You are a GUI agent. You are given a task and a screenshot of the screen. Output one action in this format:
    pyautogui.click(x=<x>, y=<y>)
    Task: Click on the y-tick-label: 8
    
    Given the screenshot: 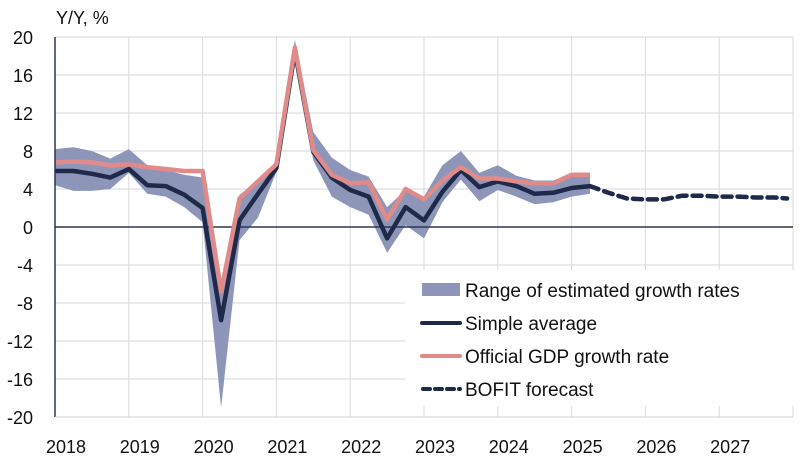 What is the action you would take?
    pyautogui.click(x=28, y=152)
    